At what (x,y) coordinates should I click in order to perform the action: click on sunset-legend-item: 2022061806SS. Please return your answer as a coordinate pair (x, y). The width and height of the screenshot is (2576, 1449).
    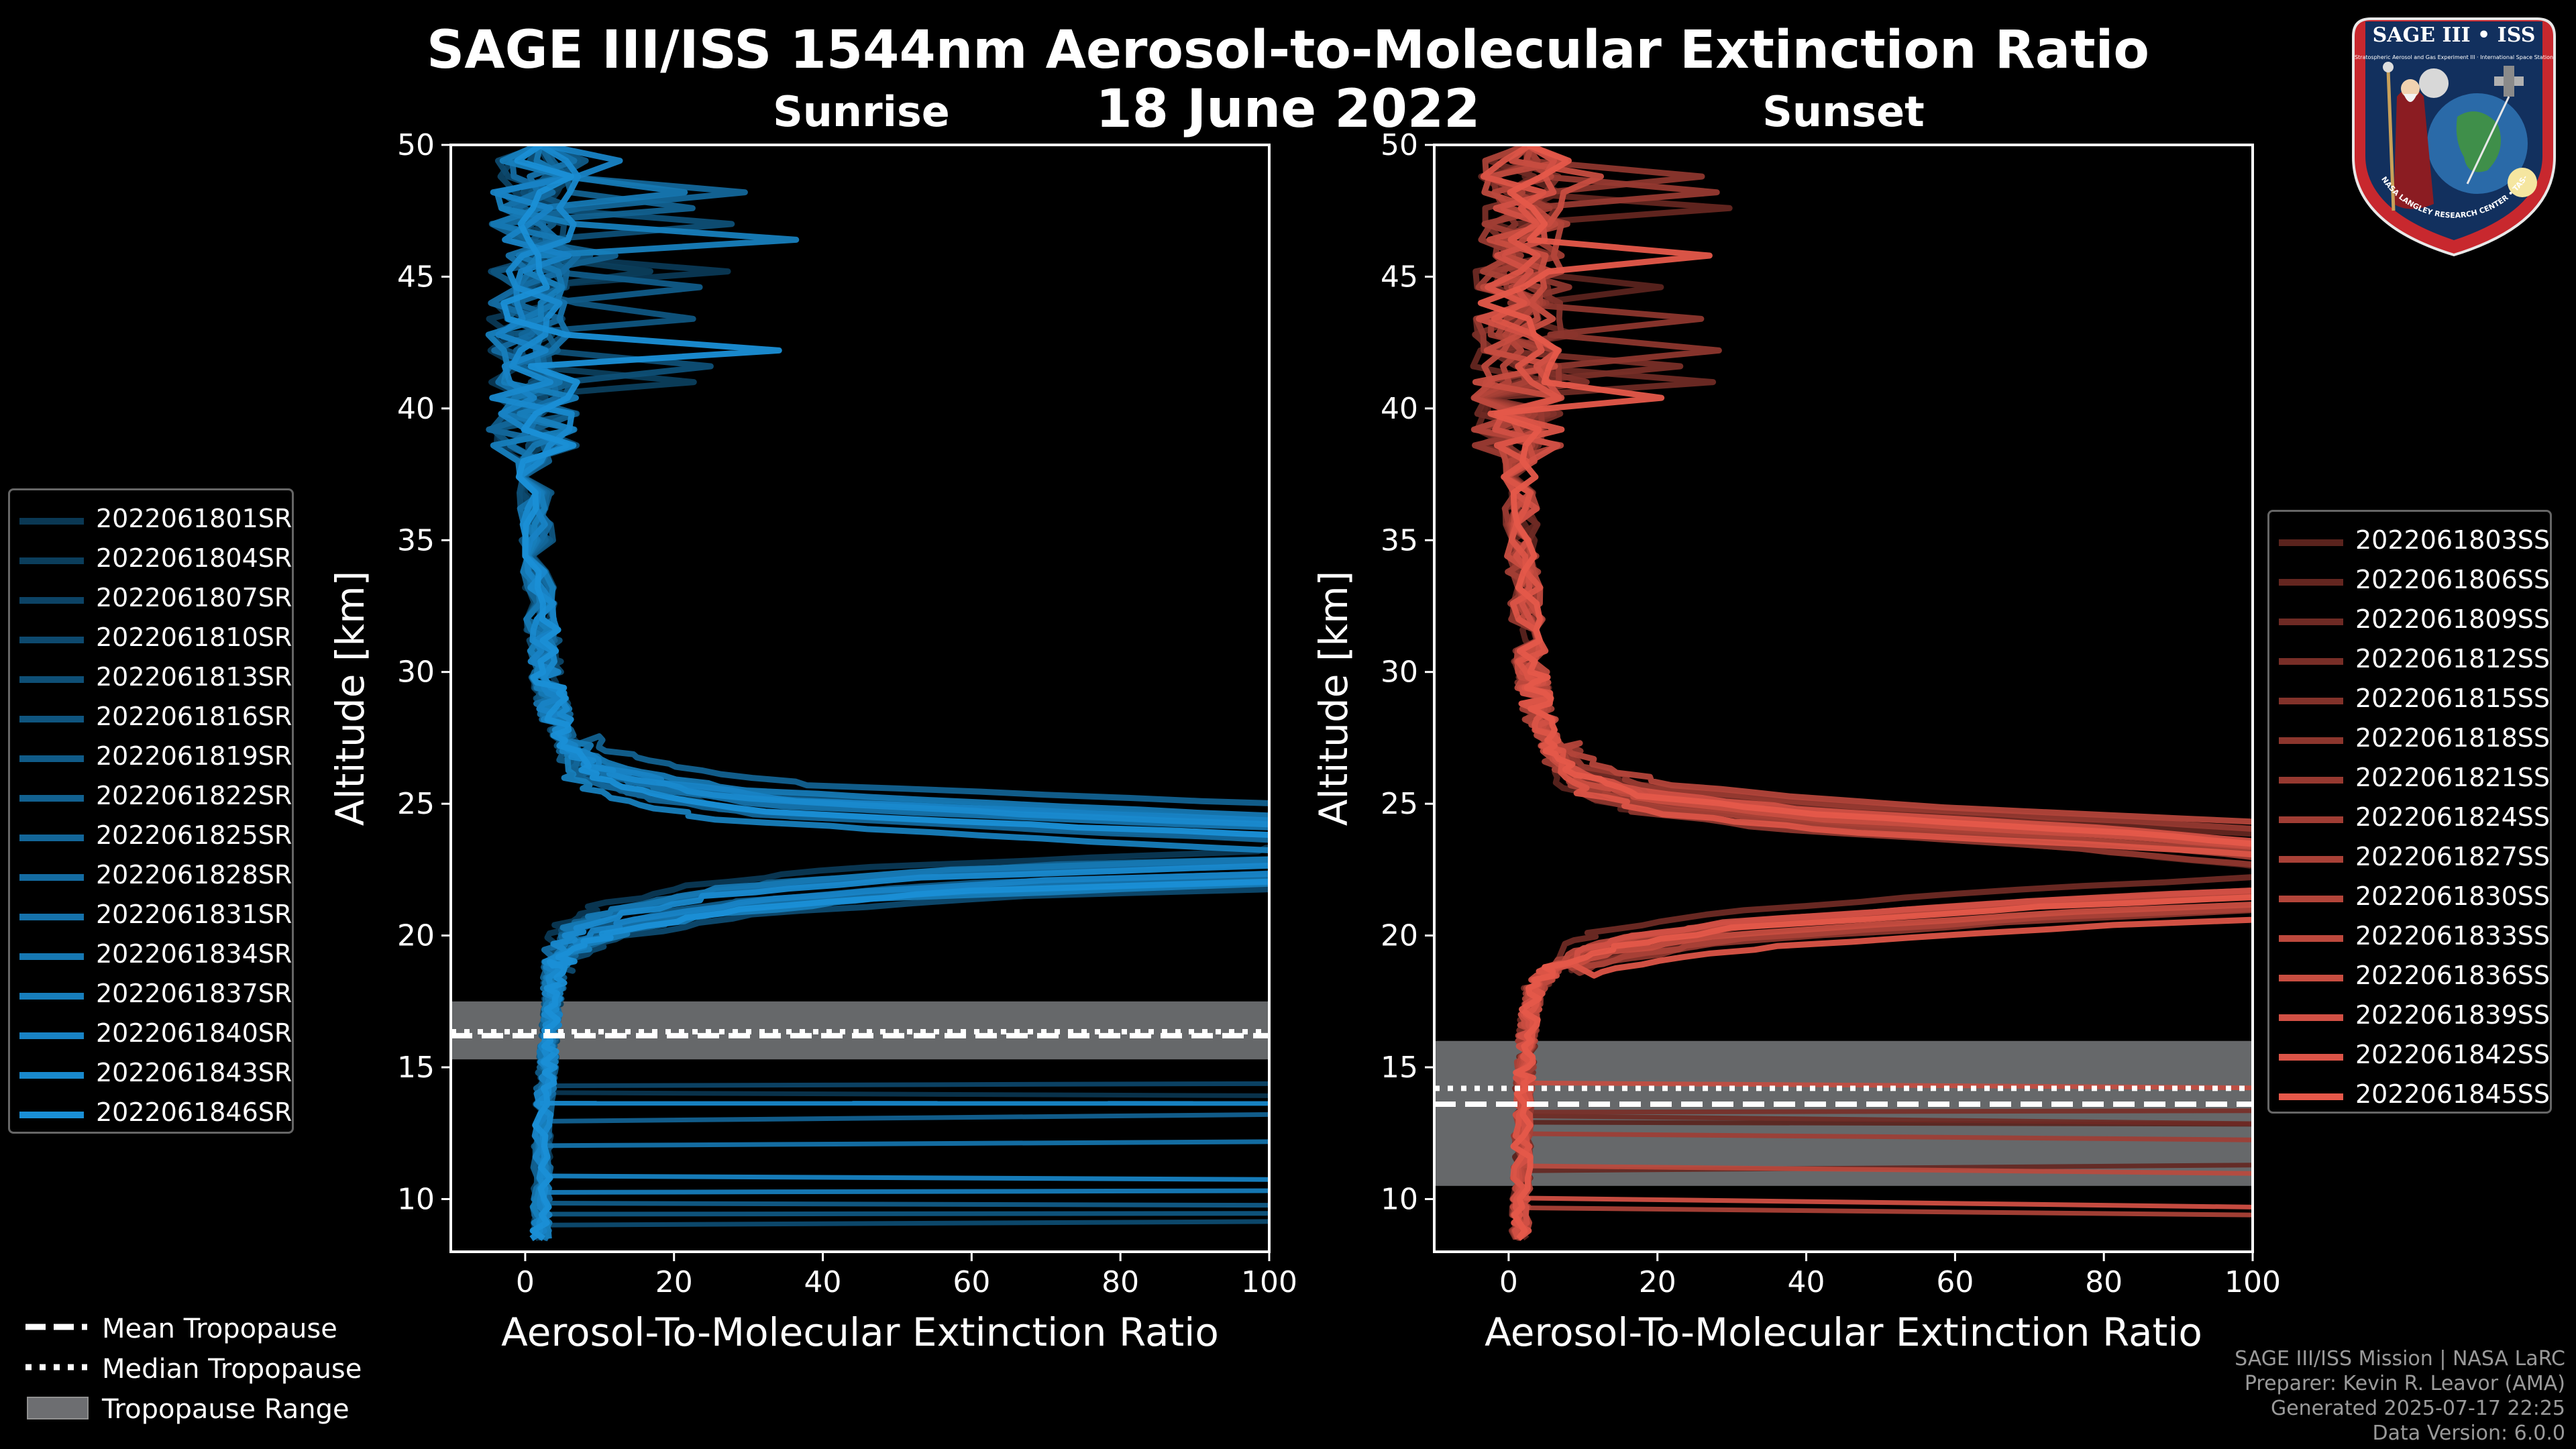
    Looking at the image, I should click on (2409, 580).